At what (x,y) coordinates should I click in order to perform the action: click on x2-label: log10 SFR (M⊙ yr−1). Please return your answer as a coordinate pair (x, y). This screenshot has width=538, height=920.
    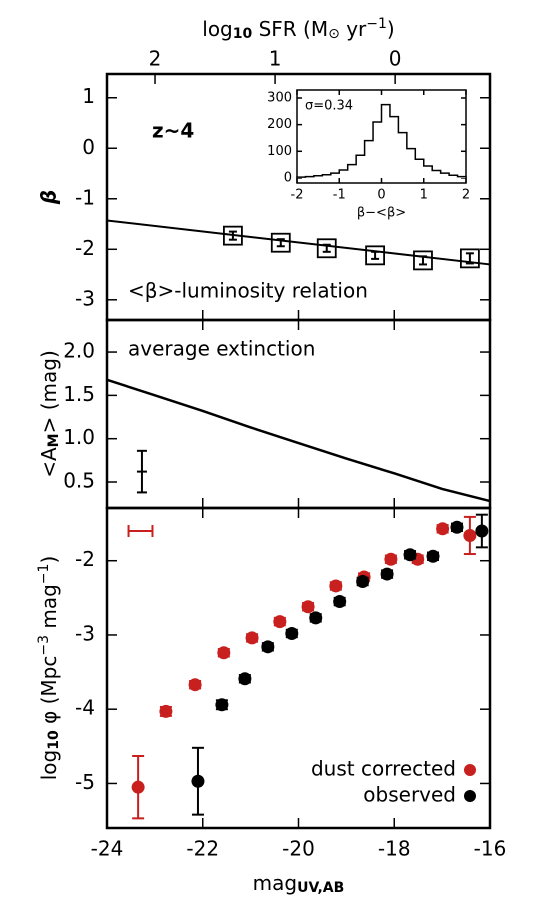
    Looking at the image, I should click on (298, 29).